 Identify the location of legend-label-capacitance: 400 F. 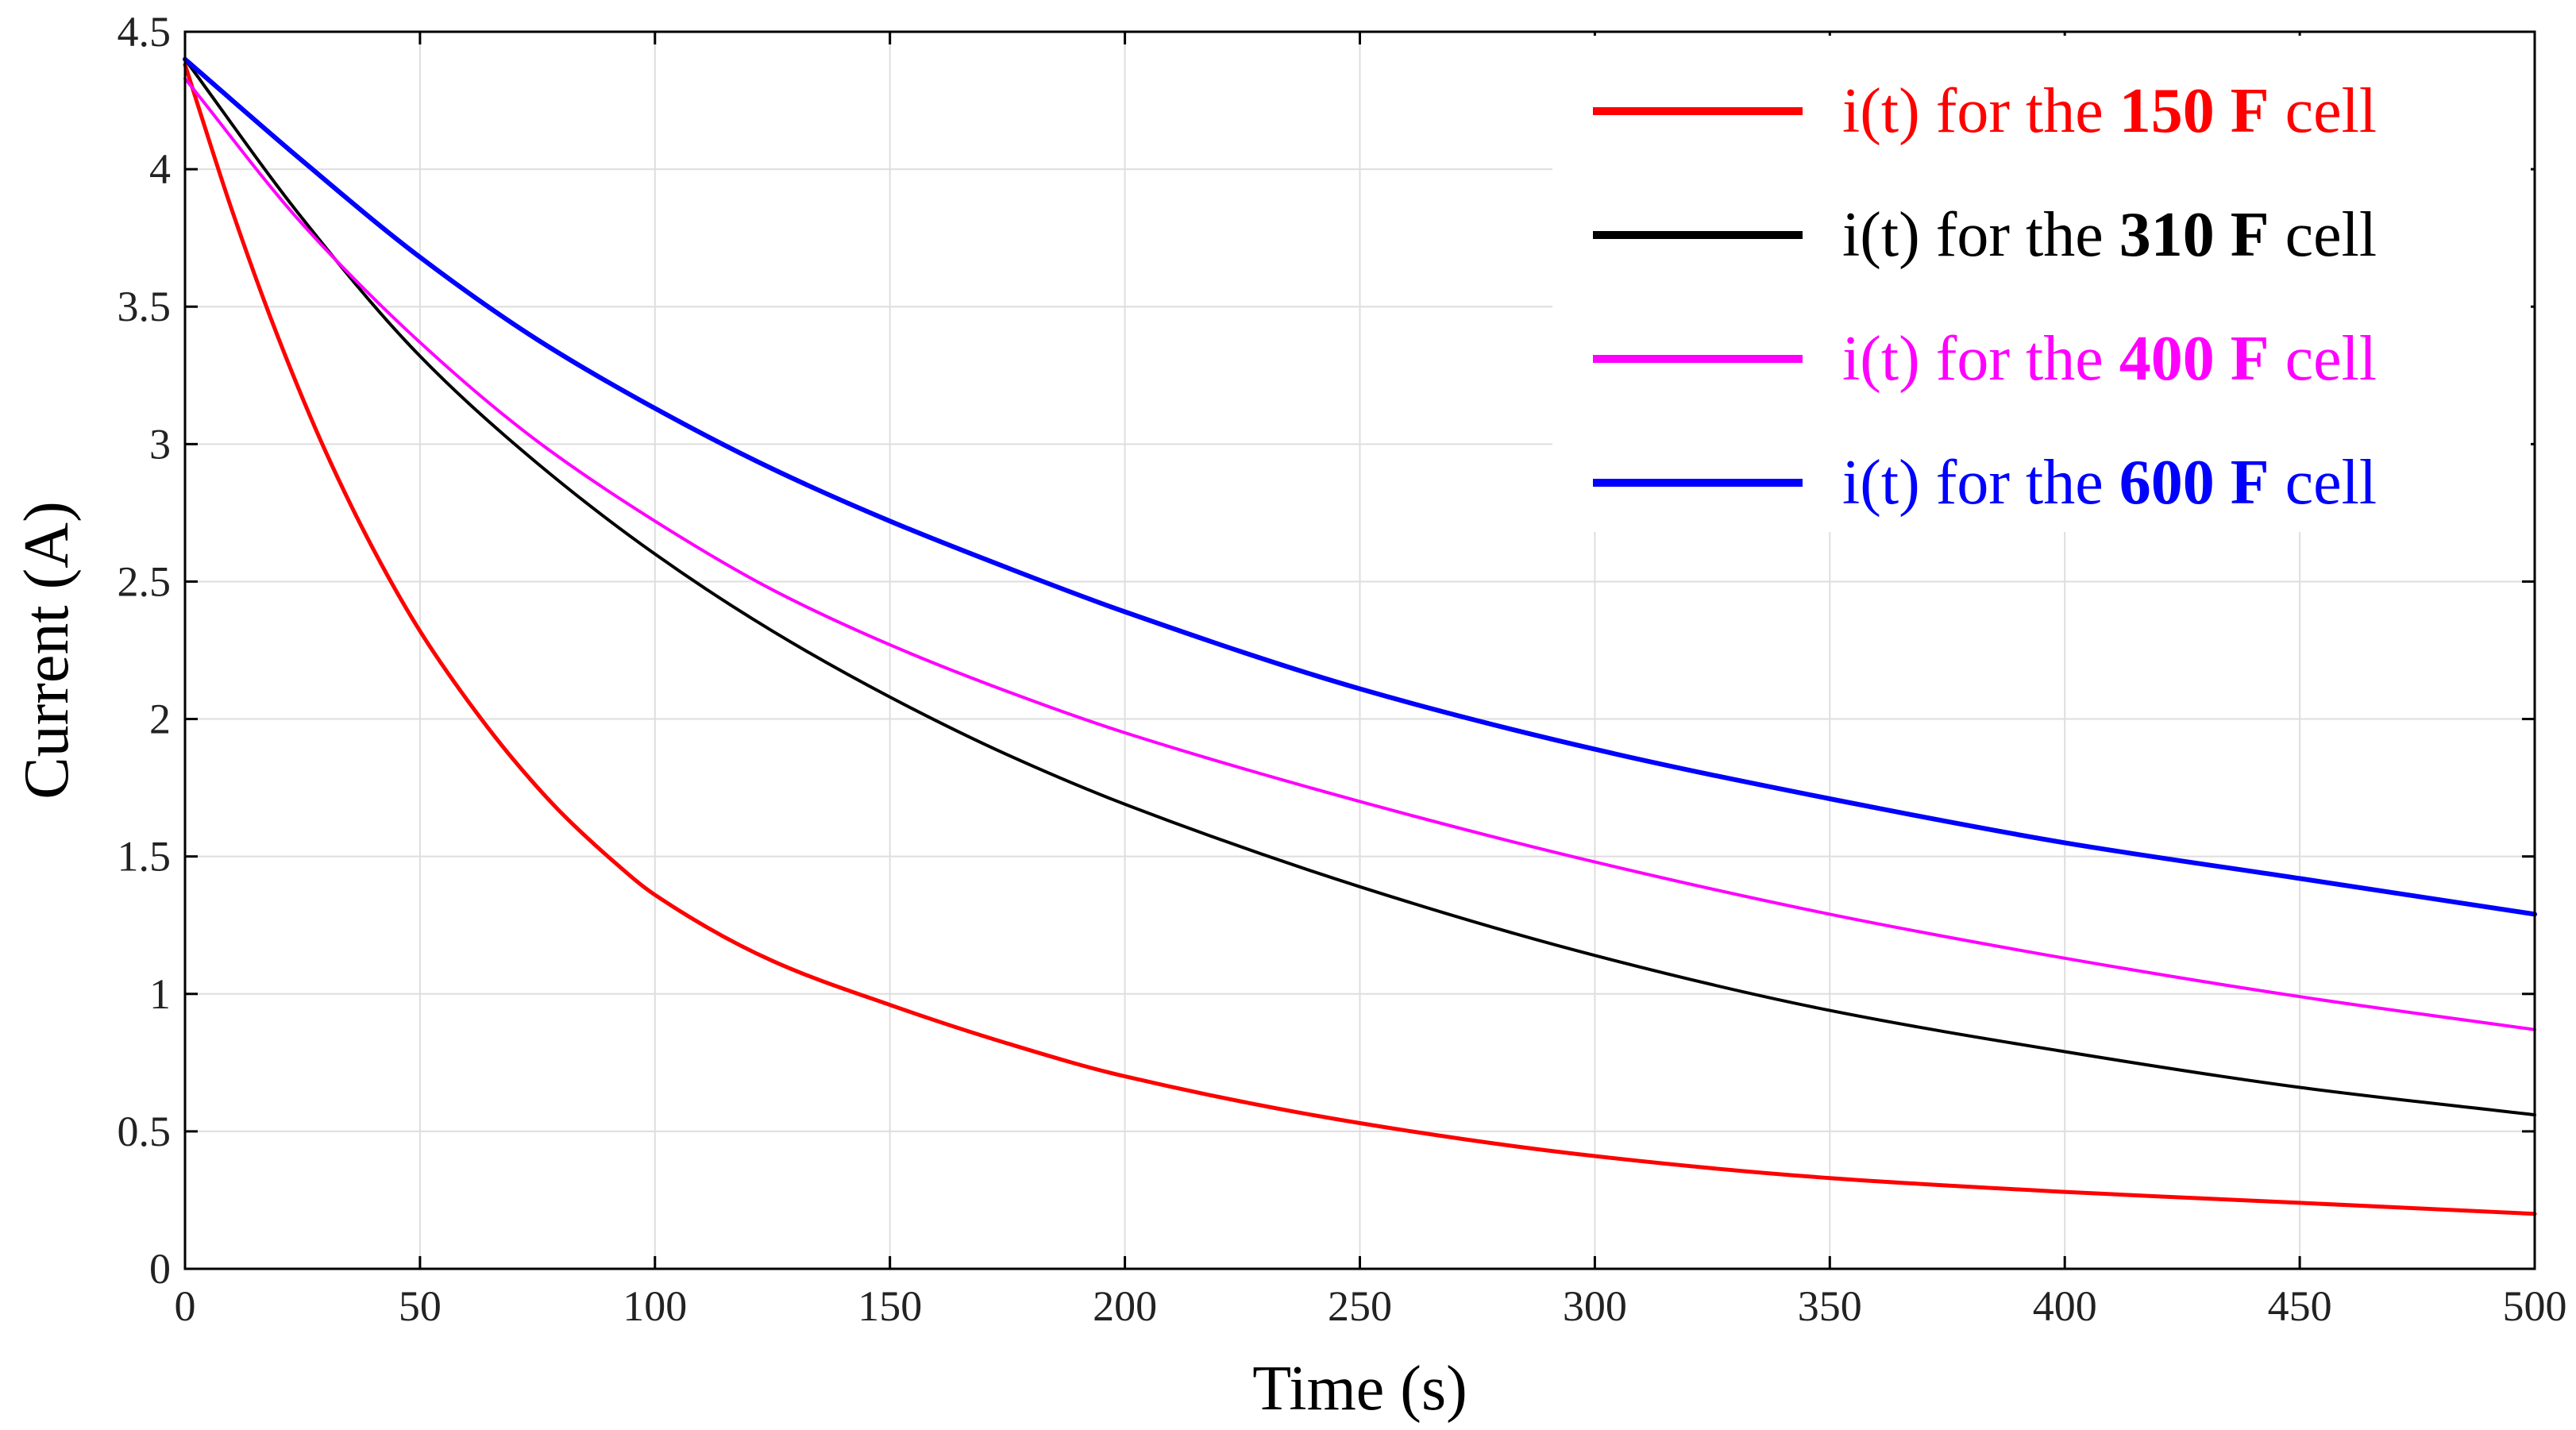
(2194, 359).